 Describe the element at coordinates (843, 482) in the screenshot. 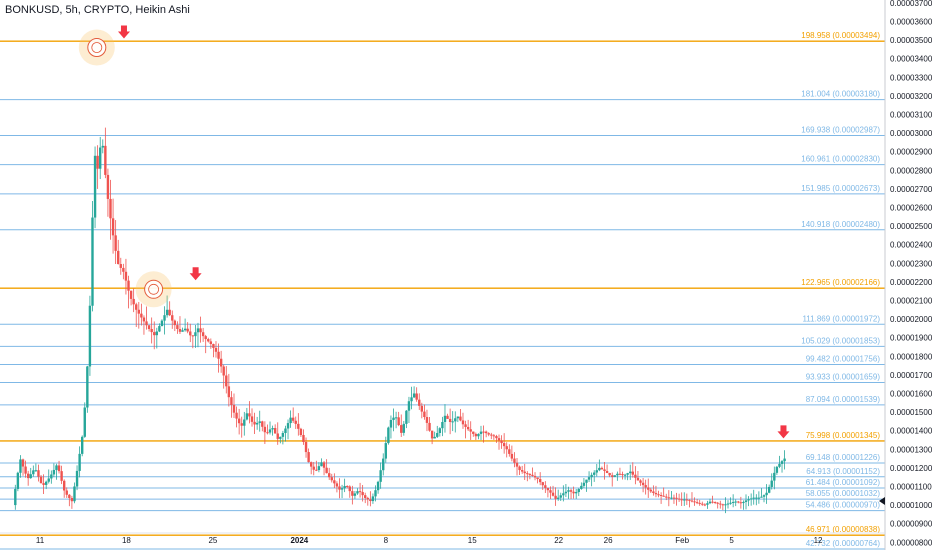

I see `level-label: 61.484 (0.00001092)` at that location.